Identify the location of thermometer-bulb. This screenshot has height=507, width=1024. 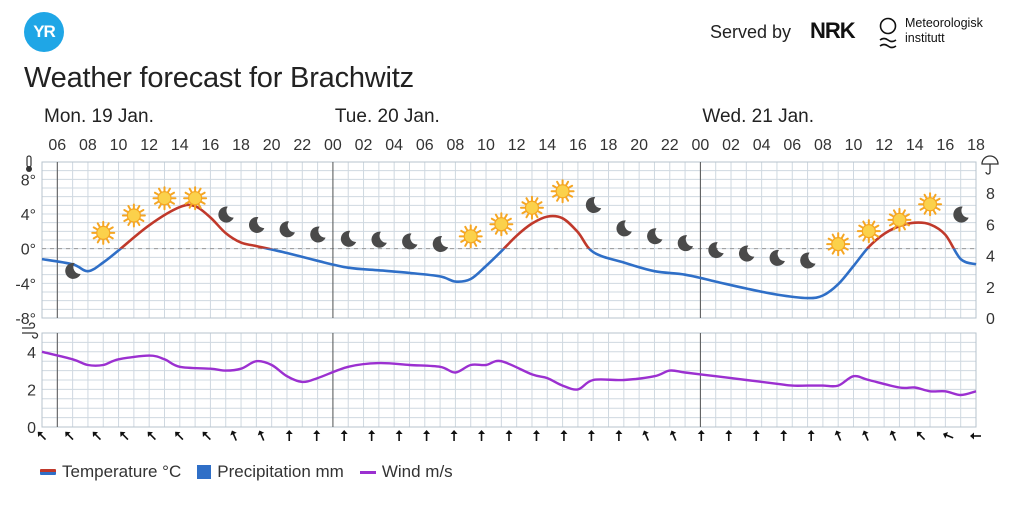
(29, 169).